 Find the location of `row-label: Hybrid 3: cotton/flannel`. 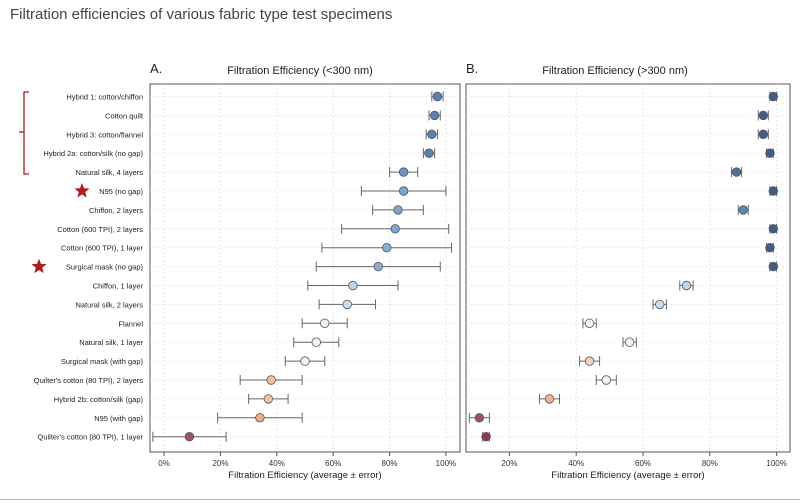

row-label: Hybrid 3: cotton/flannel is located at coordinates (104, 134).